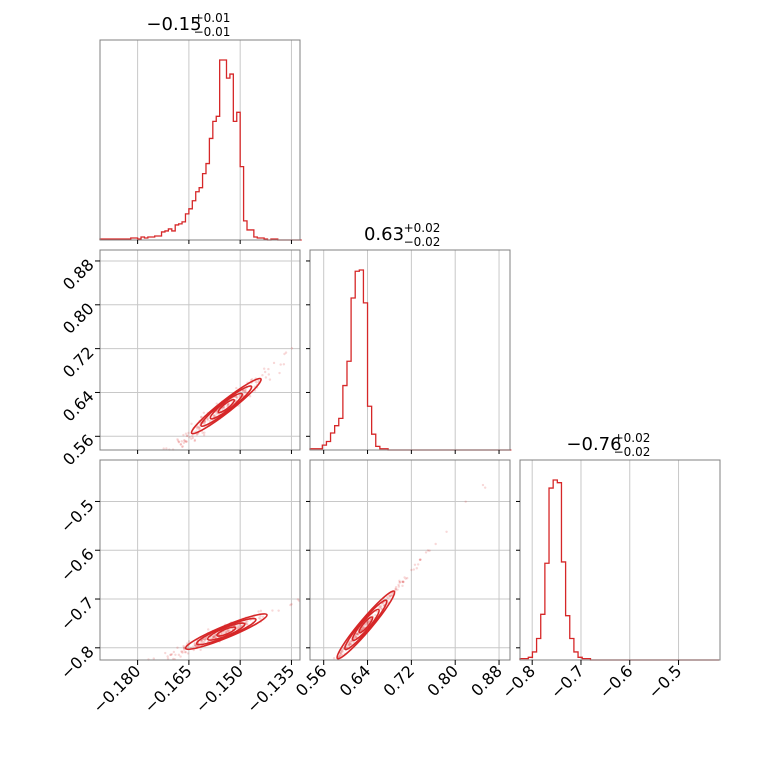 This screenshot has height=760, width=760. Describe the element at coordinates (212, 18) in the screenshot. I see `panel-title-plus-0: +0.01` at that location.